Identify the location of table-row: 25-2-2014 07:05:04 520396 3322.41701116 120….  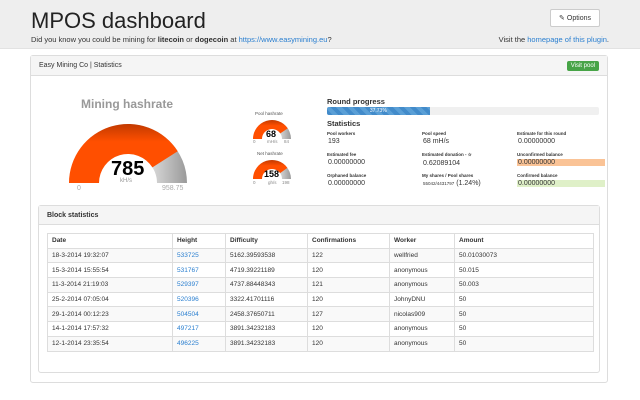
(320, 299).